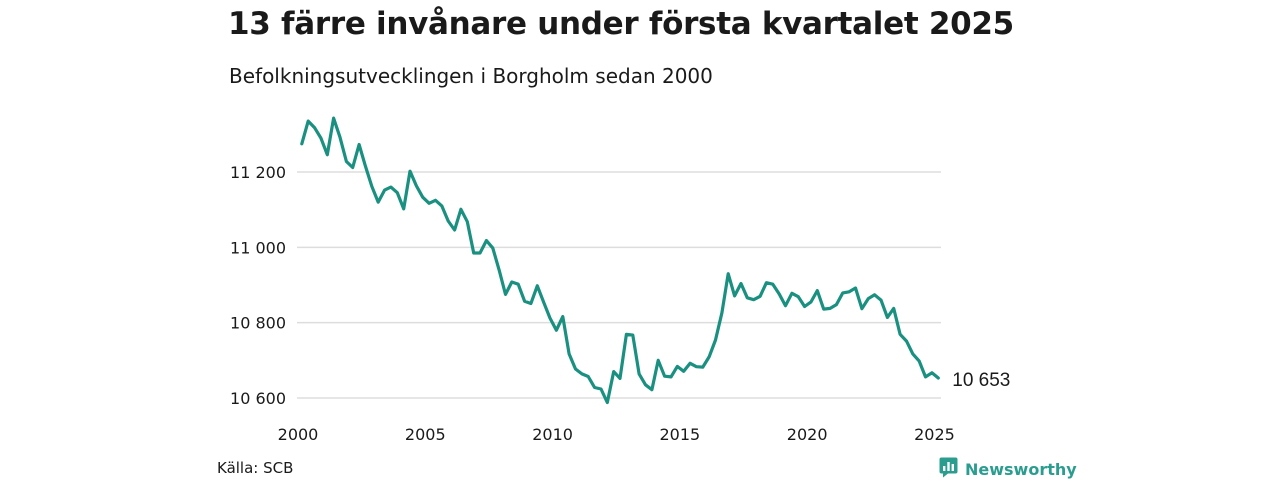 This screenshot has height=482, width=1280. I want to click on x-tick-label: 2025, so click(934, 434).